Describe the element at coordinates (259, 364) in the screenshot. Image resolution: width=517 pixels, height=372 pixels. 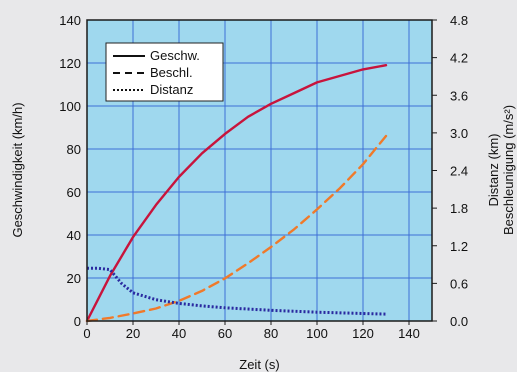
I see `x-axis-label: Zeit (s)` at that location.